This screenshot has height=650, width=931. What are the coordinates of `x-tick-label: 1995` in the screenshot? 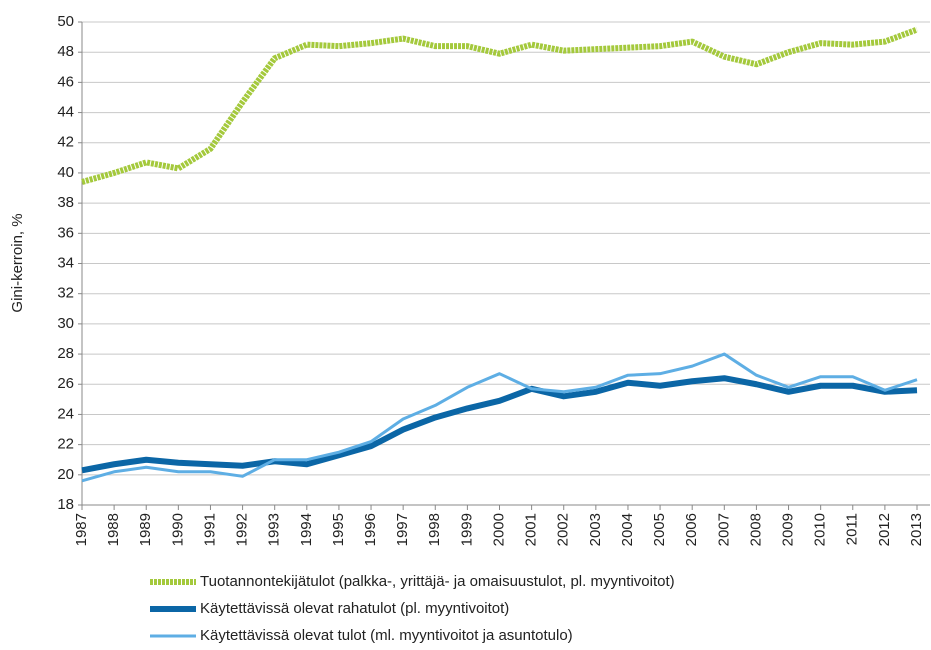 It's located at (338, 529).